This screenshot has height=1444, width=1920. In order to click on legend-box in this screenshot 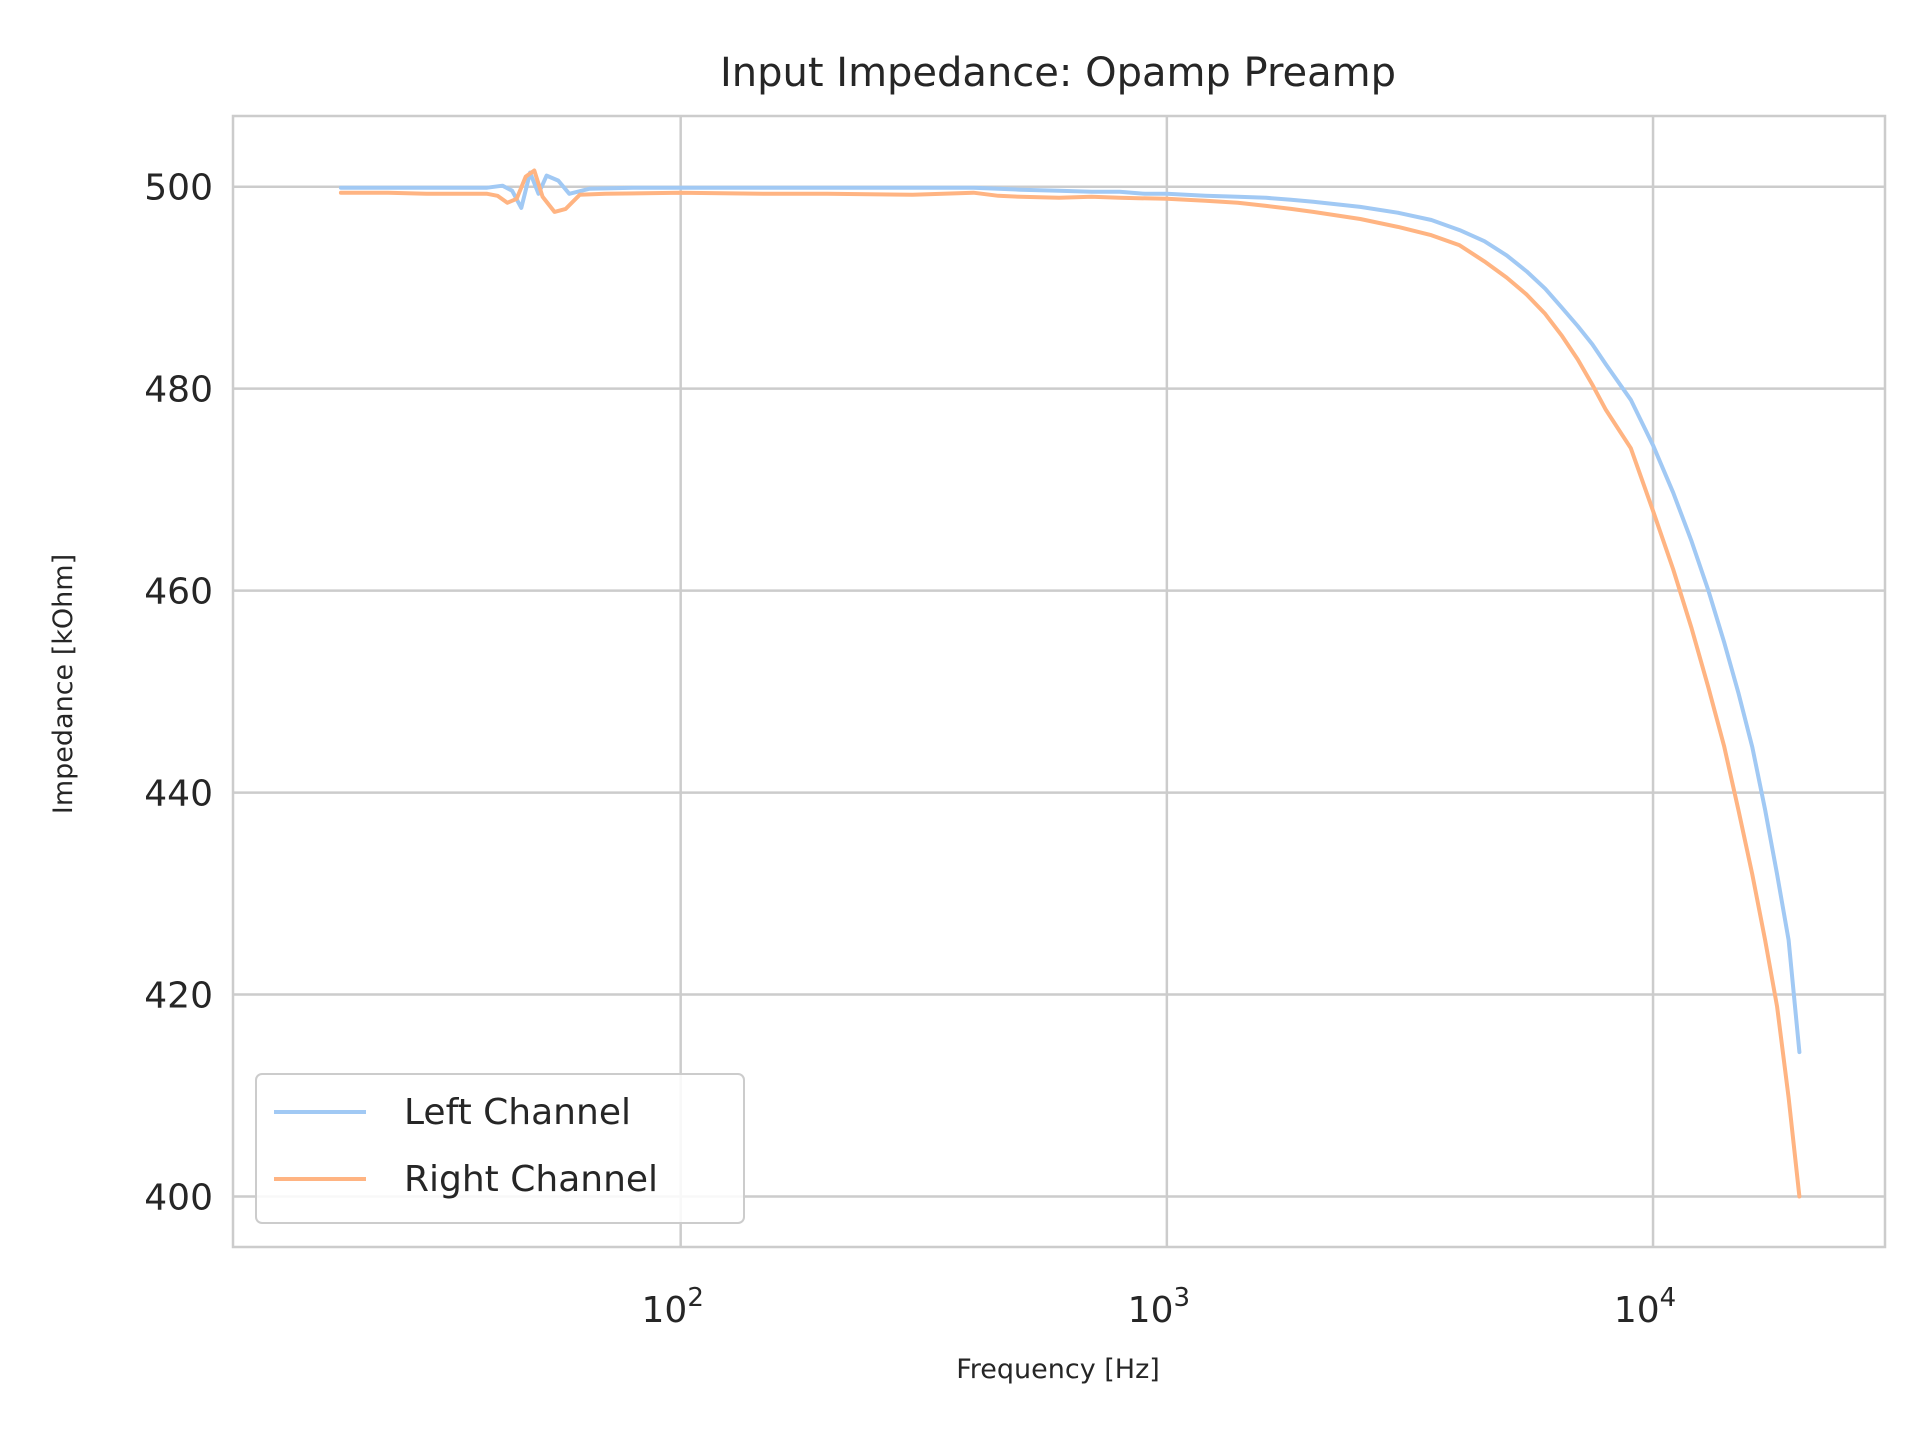, I will do `click(500, 1148)`.